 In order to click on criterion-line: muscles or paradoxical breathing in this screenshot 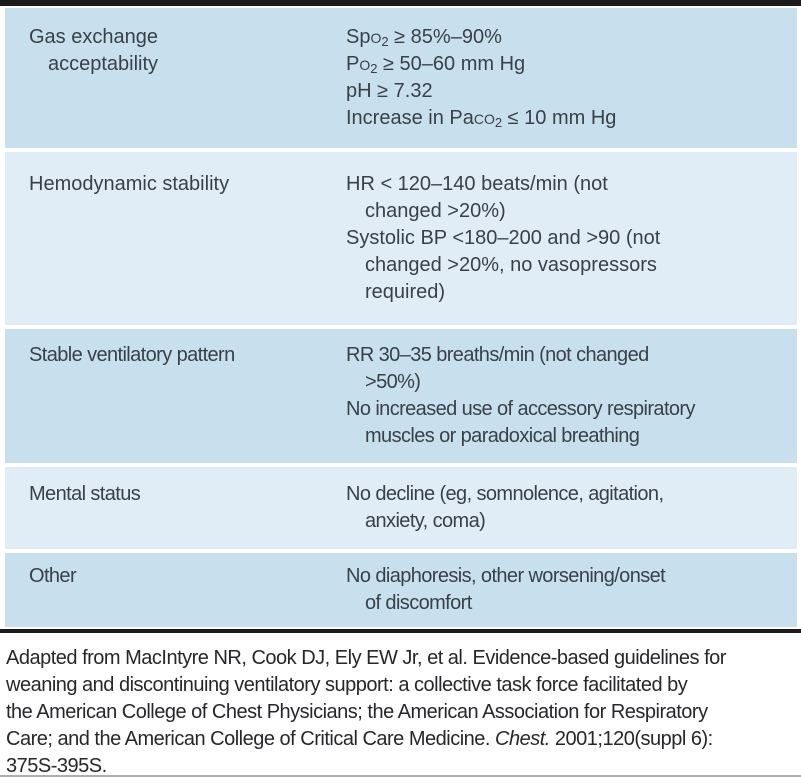, I will do `click(502, 436)`.